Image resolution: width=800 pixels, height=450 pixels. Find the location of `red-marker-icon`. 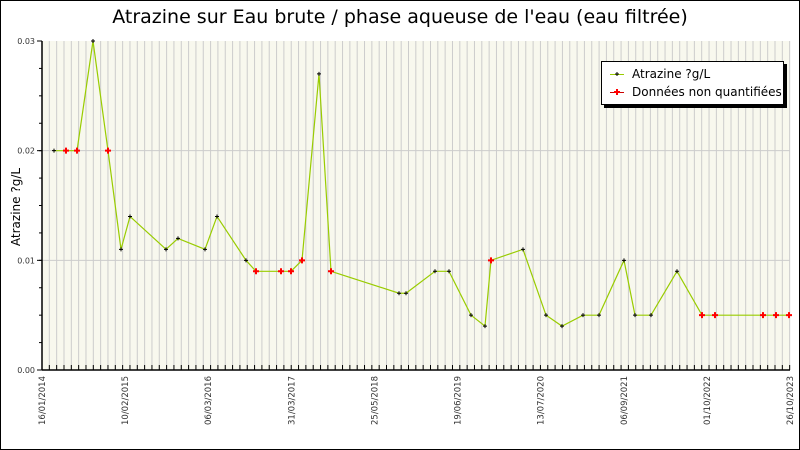

red-marker-icon is located at coordinates (617, 92).